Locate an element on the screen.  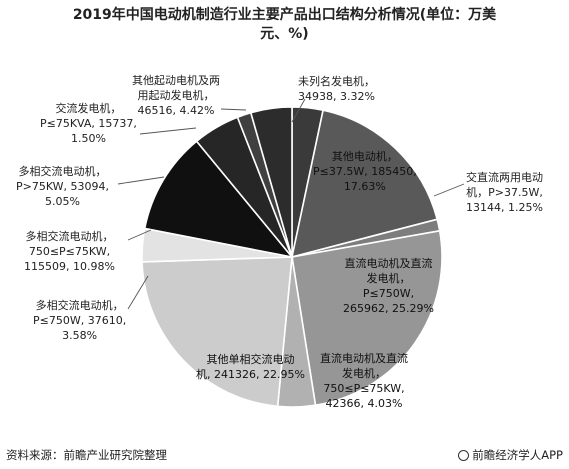
source-note: 资料来源：前瞻产业研究院整理 is located at coordinates (86, 455).